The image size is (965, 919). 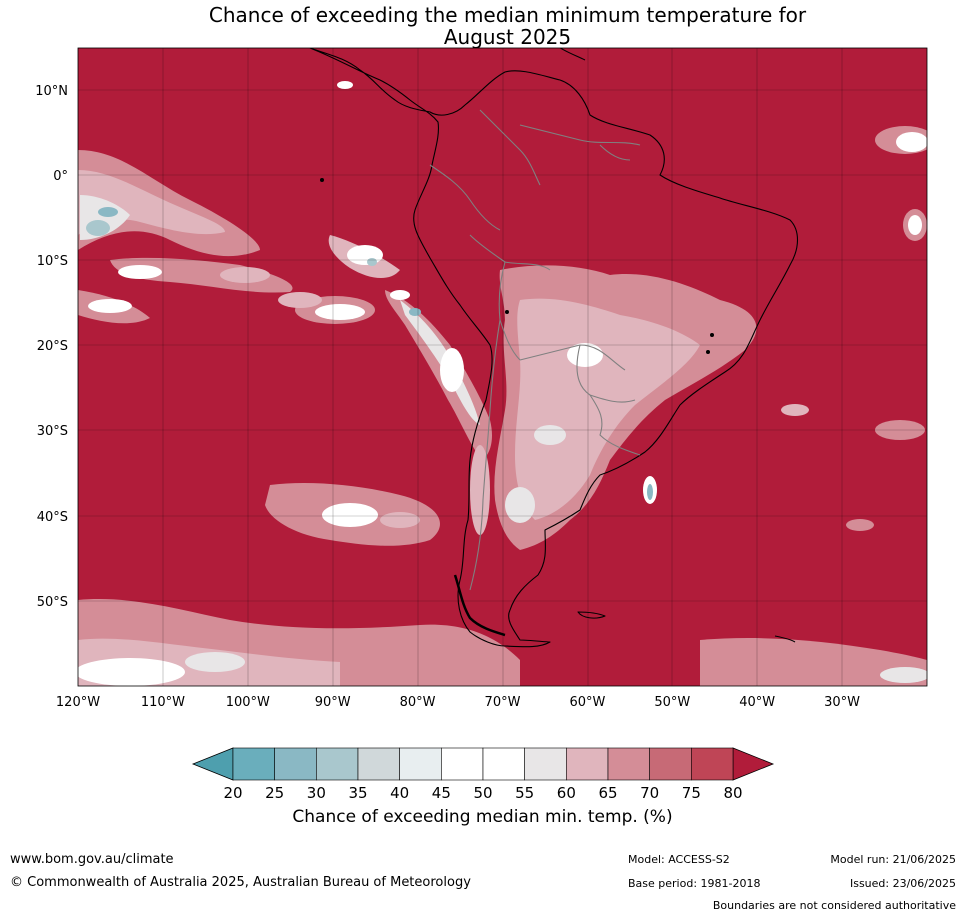 I want to click on lon-tick-label: 80°W, so click(x=418, y=702).